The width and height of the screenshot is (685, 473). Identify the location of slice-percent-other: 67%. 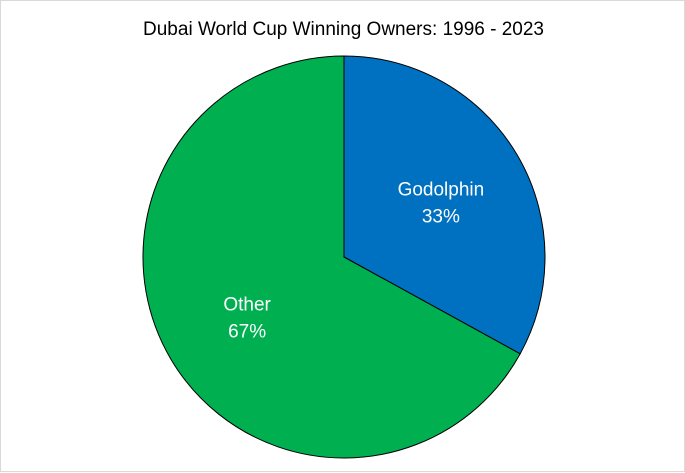
(247, 331).